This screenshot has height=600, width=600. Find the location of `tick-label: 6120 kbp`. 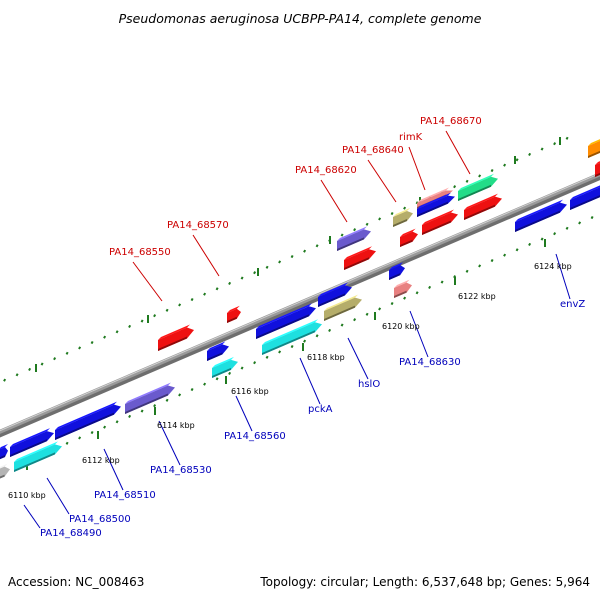

tick-label: 6120 kbp is located at coordinates (401, 326).